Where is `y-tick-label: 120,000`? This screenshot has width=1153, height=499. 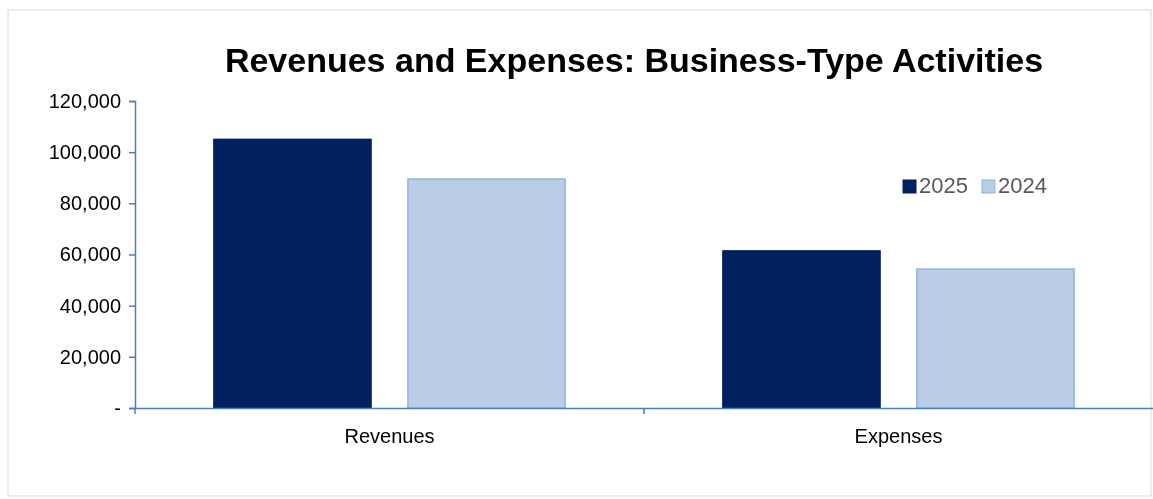
y-tick-label: 120,000 is located at coordinates (84, 100).